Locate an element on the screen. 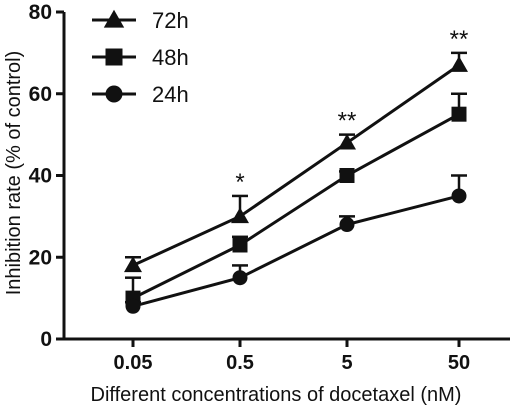  y-tick-label: 60 is located at coordinates (40, 94).